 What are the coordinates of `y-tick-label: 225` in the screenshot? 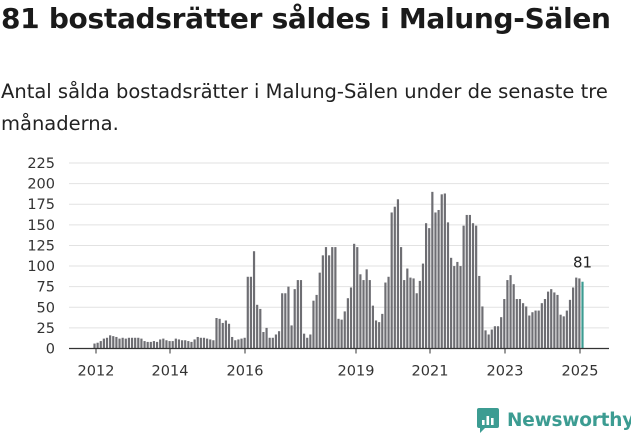 It's located at (41, 164).